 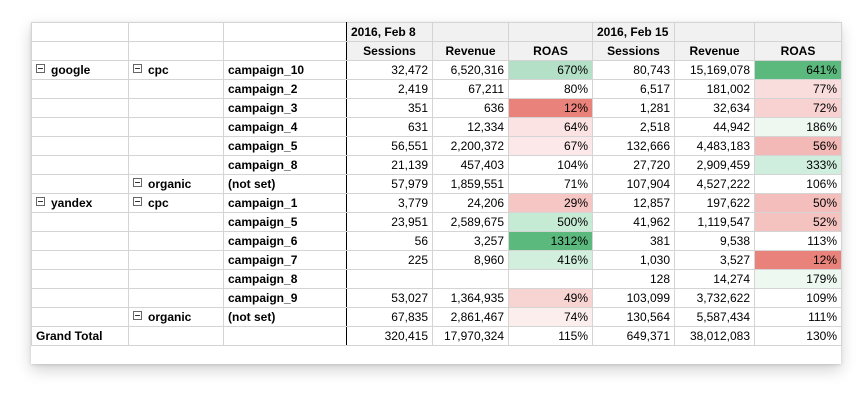 What do you see at coordinates (659, 279) in the screenshot?
I see `sessions-cell-2-text: 128` at bounding box center [659, 279].